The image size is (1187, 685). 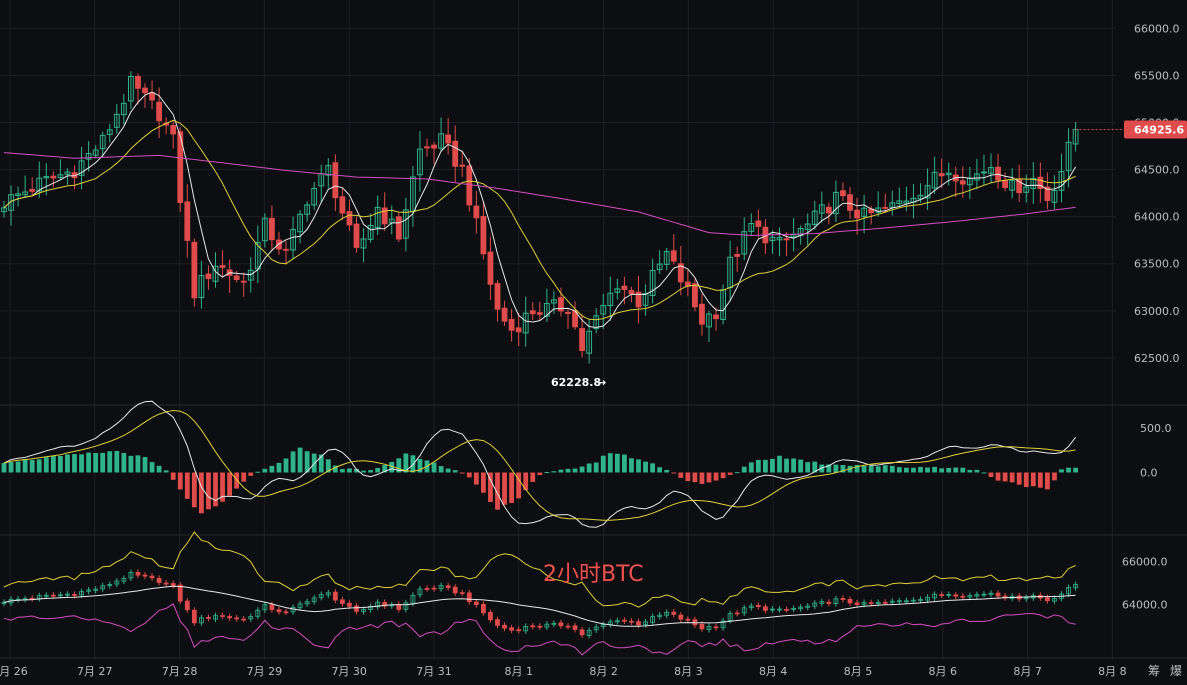 What do you see at coordinates (1112, 671) in the screenshot?
I see `x-tick-label: 8月 8` at bounding box center [1112, 671].